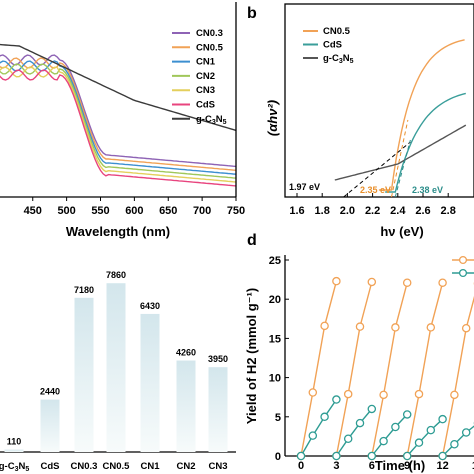 Image resolution: width=474 pixels, height=474 pixels. Describe the element at coordinates (150, 466) in the screenshot. I see `panel-c-category-label-4: CN1` at that location.